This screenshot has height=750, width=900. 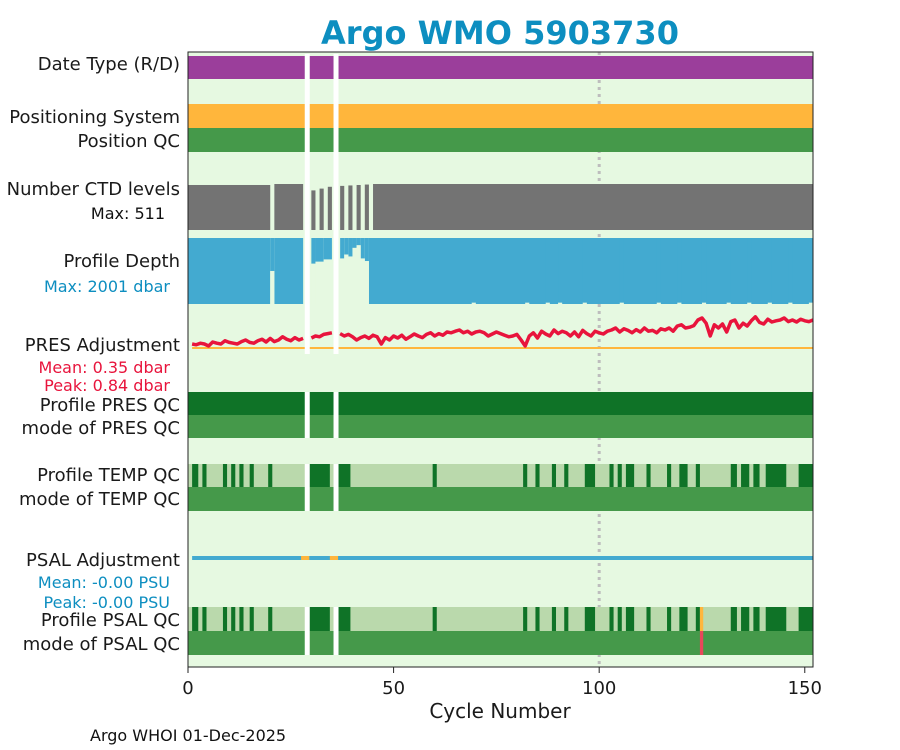 I want to click on chart-title: Argo WMO 5903730, so click(x=500, y=33).